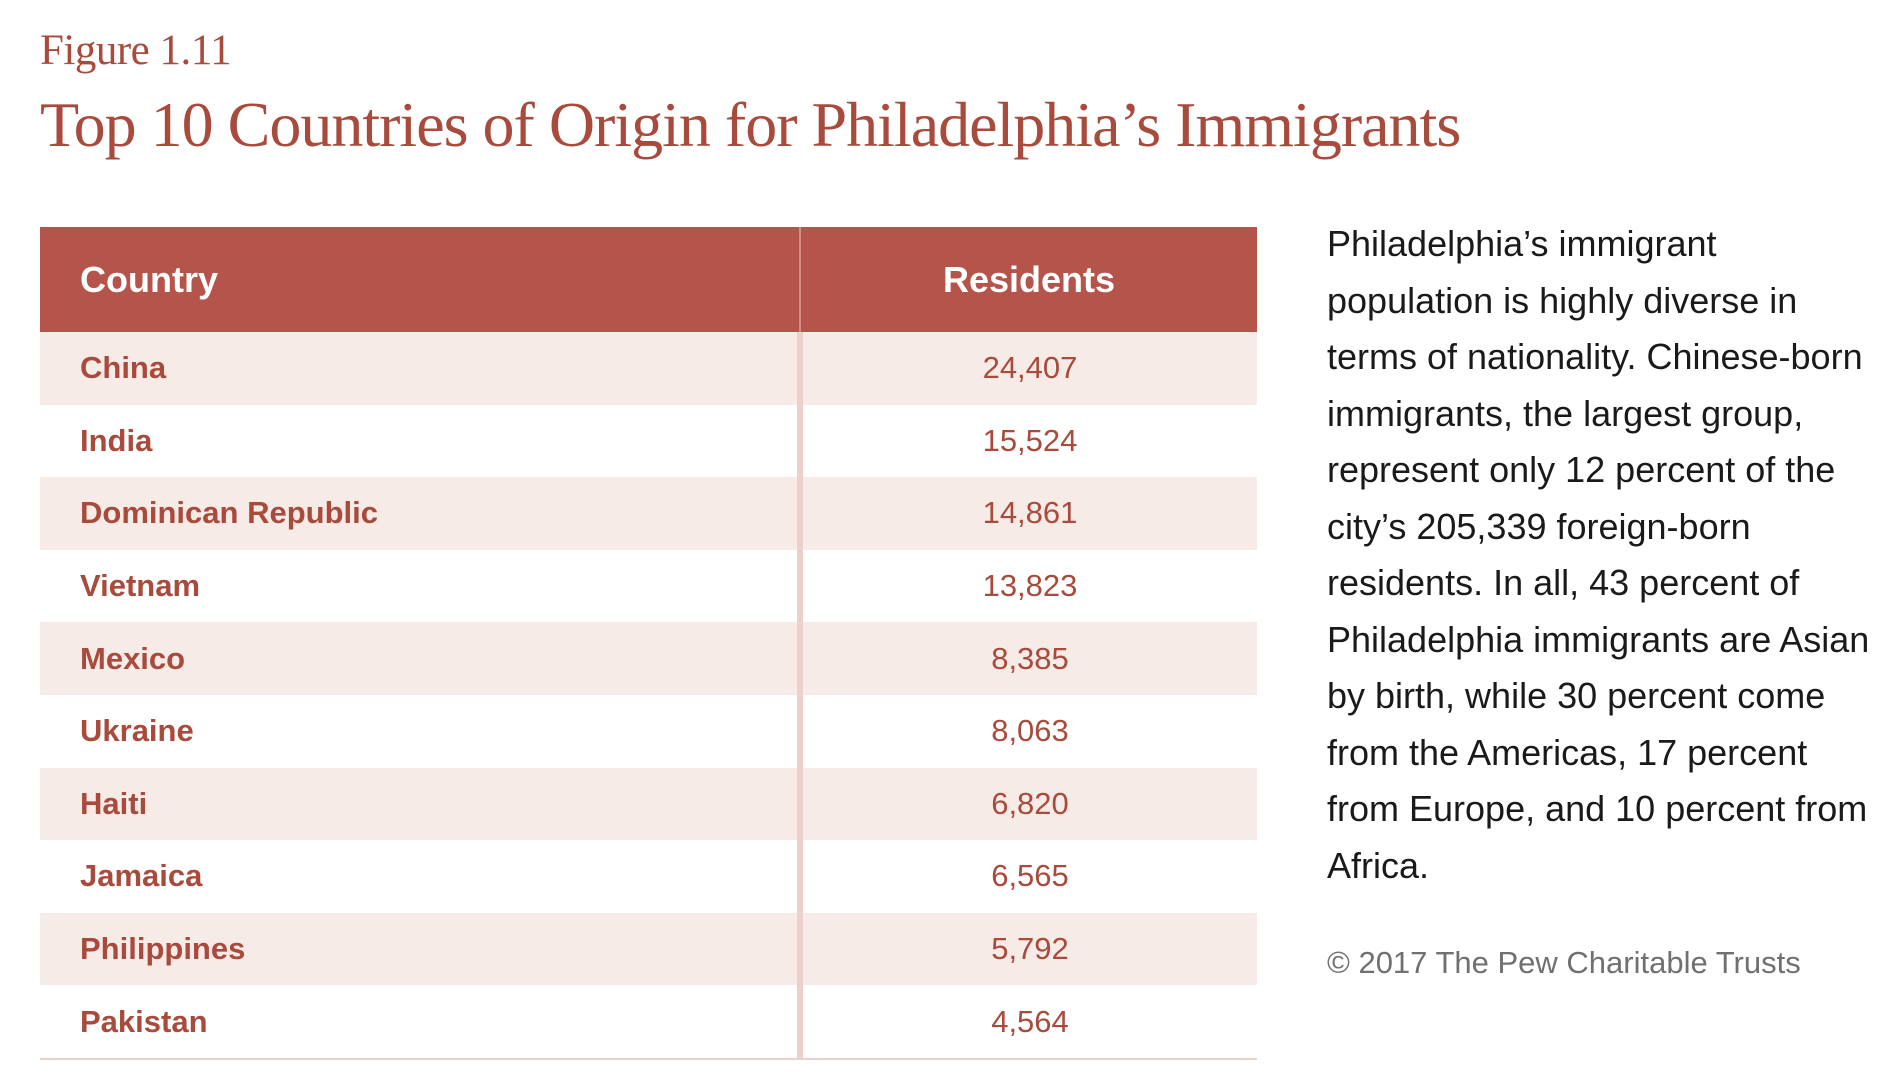 Image resolution: width=1897 pixels, height=1092 pixels. I want to click on column-header-residents: Residents, so click(1028, 279).